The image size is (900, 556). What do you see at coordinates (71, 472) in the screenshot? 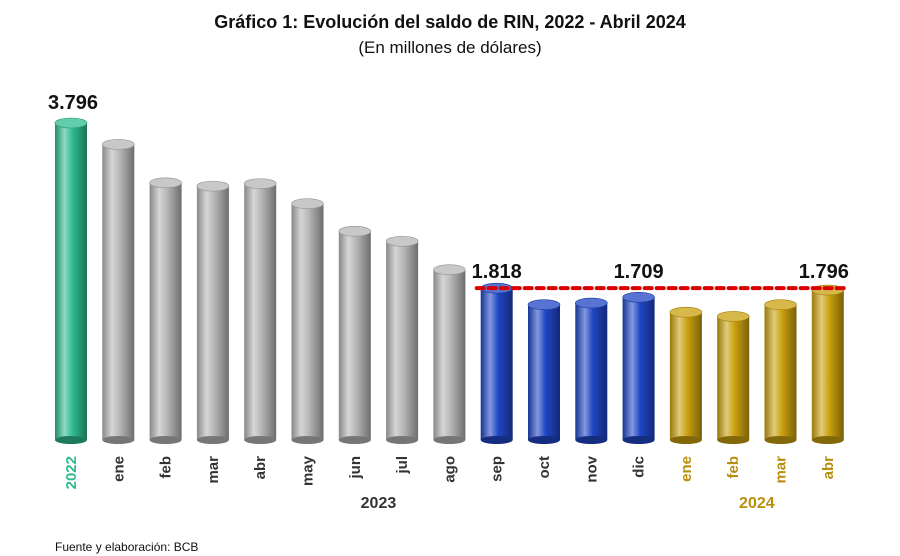
I see `tick-label: 2022` at bounding box center [71, 472].